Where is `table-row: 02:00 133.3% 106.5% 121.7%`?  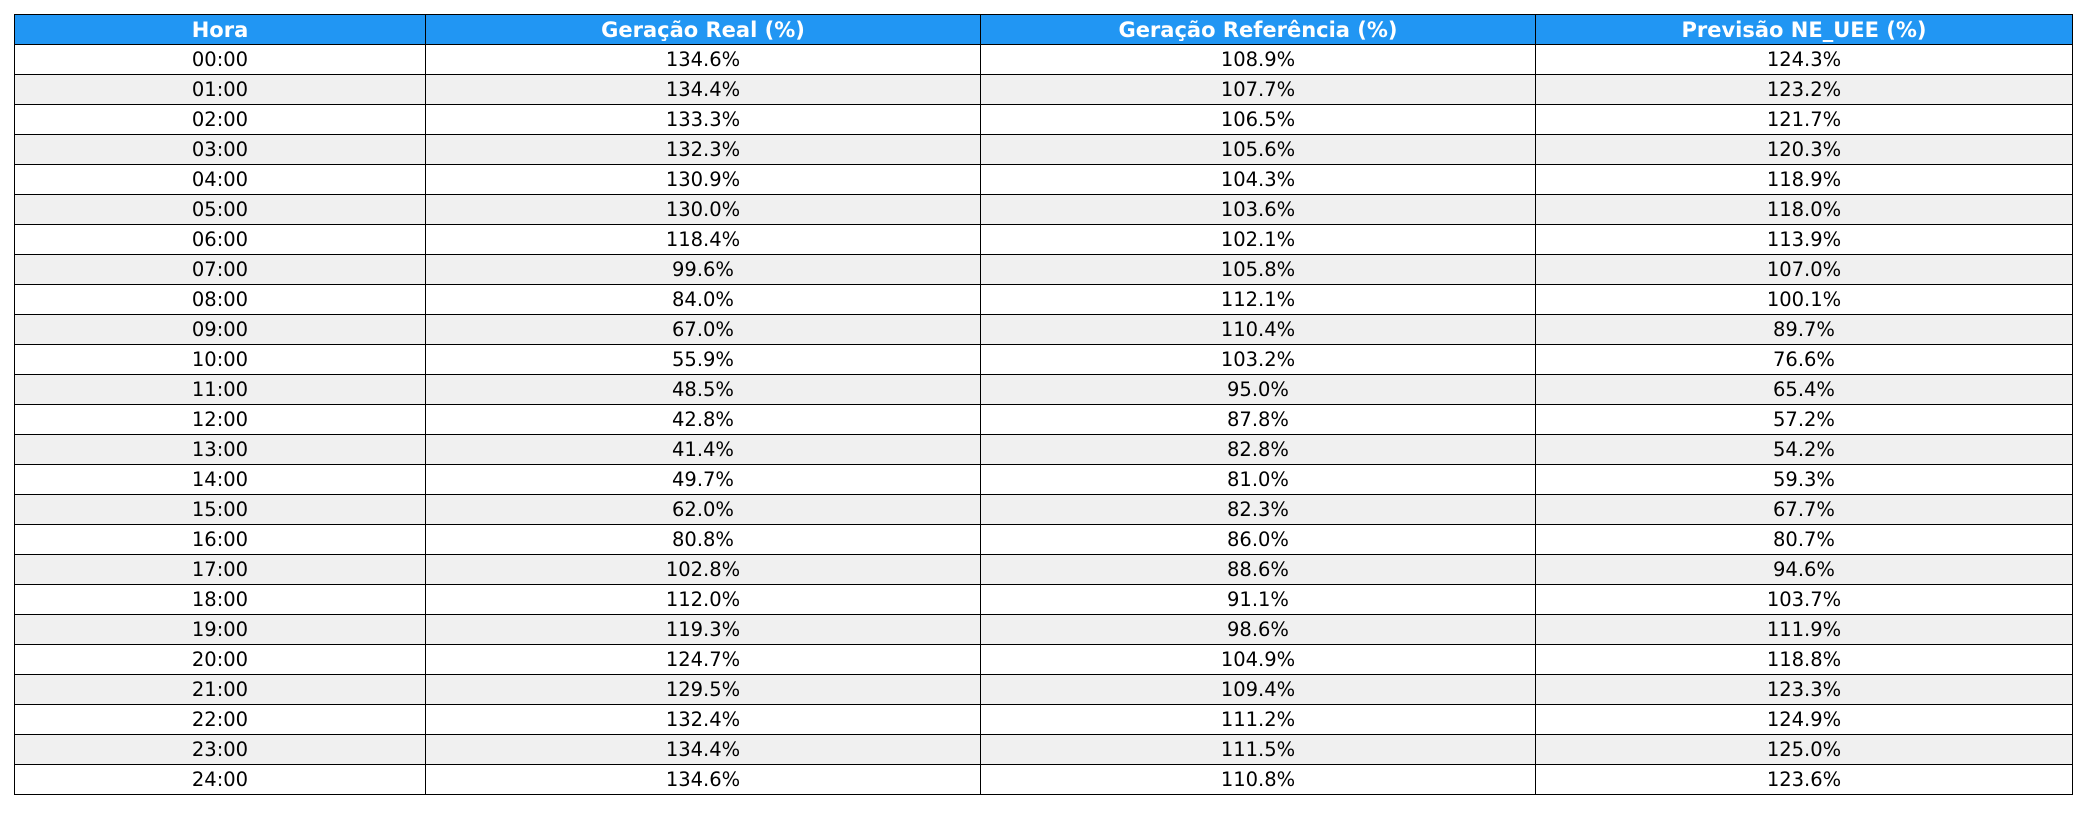 table-row: 02:00 133.3% 106.5% 121.7% is located at coordinates (1043, 119).